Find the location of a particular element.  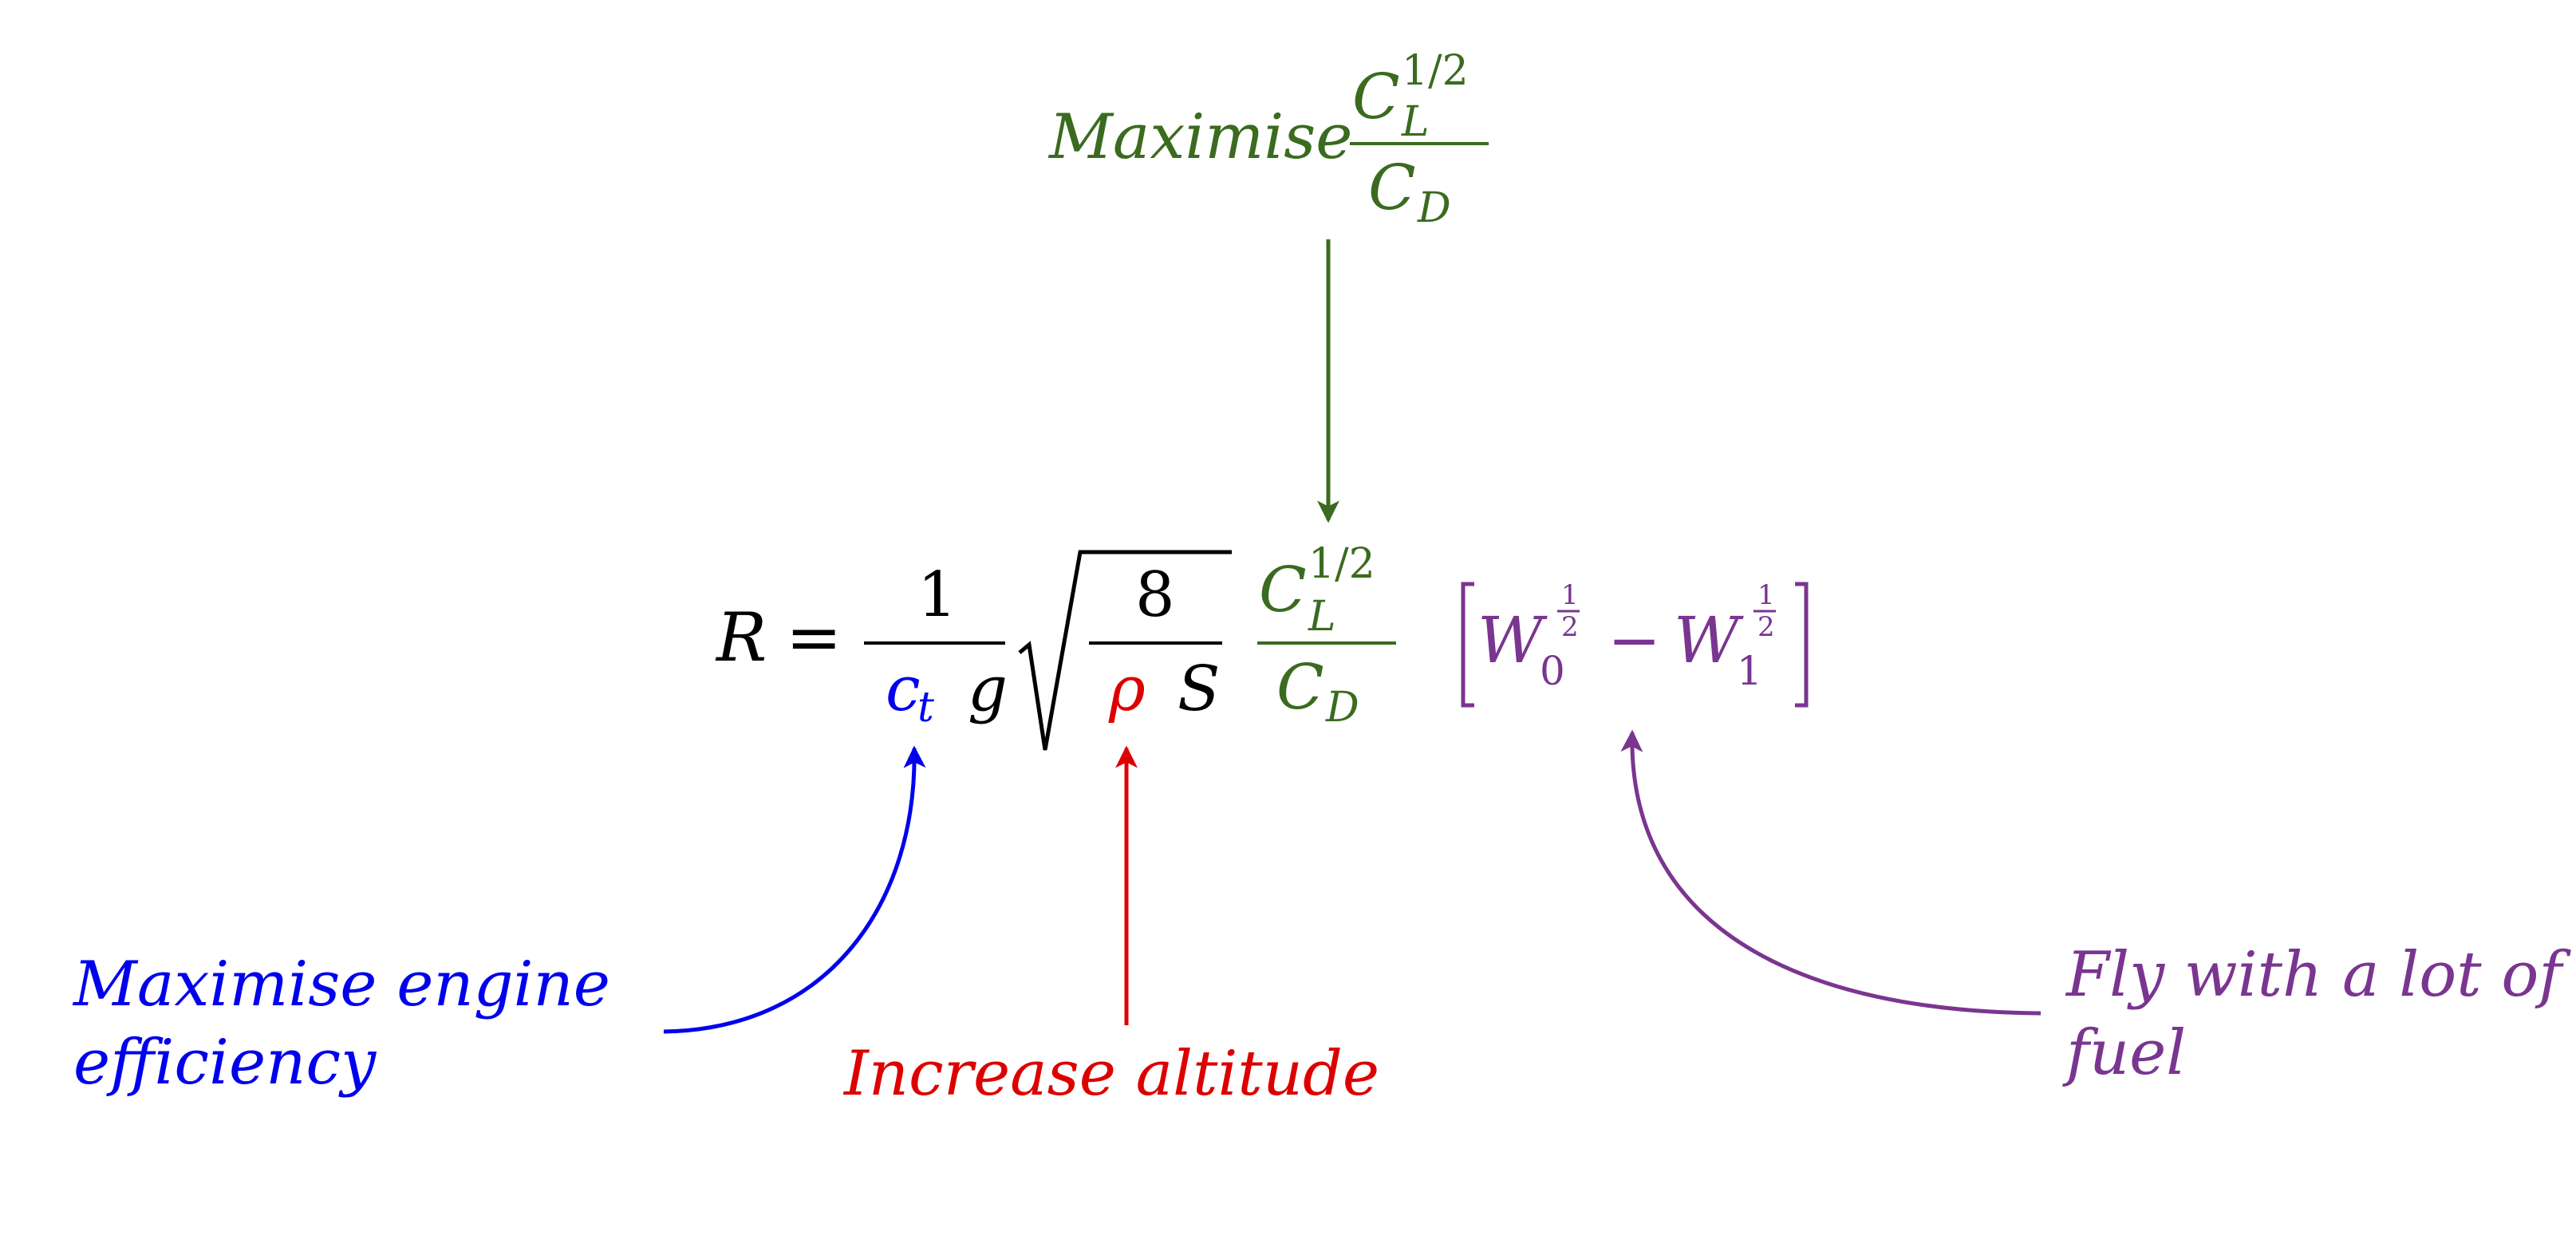

w1-sub: 1 is located at coordinates (1750, 671).